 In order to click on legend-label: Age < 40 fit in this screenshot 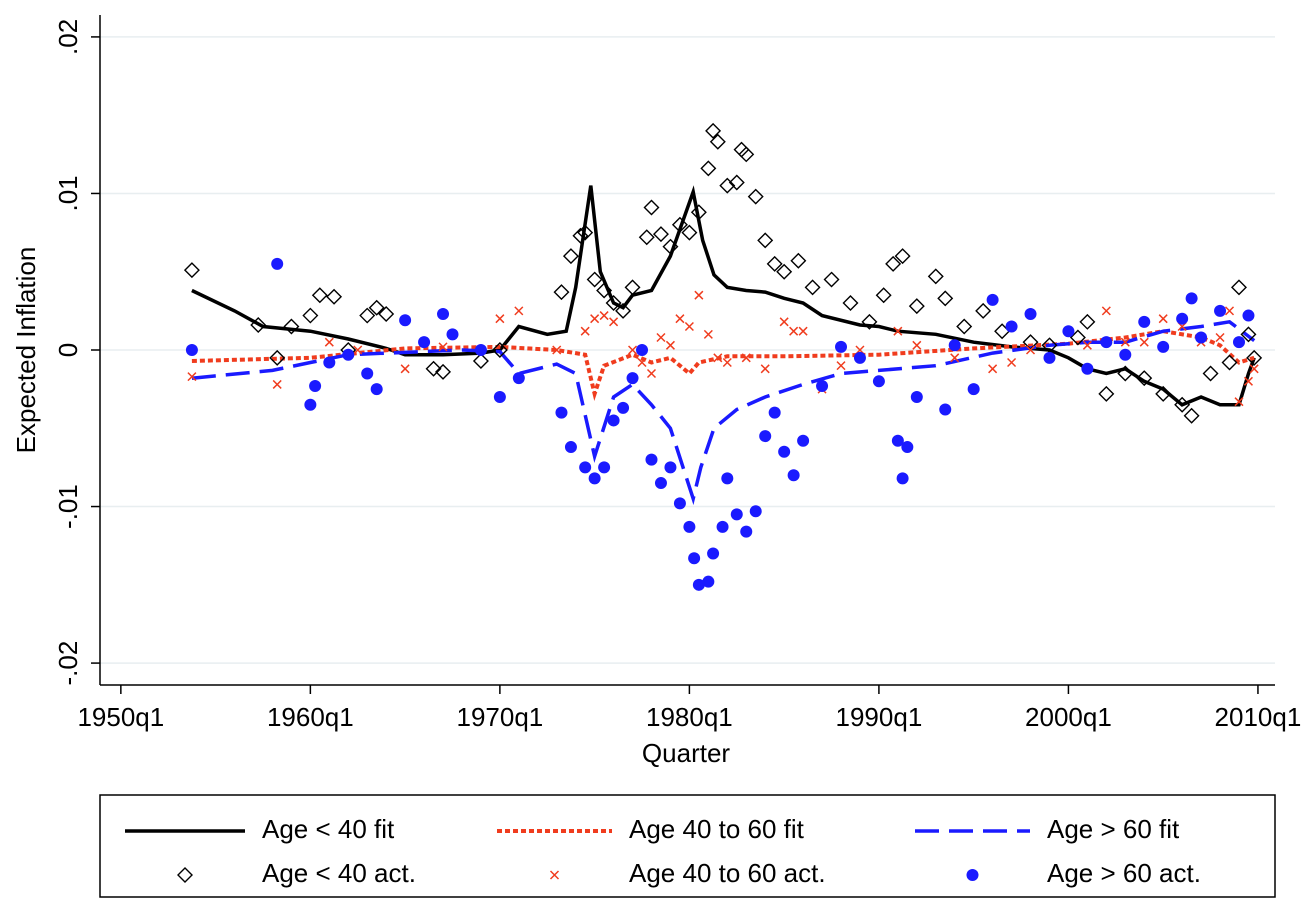, I will do `click(328, 829)`.